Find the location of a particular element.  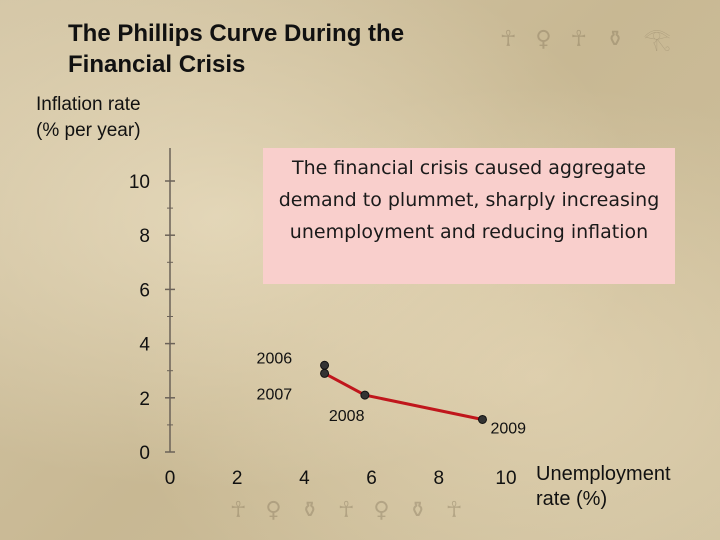

x-tick-label: 2 is located at coordinates (237, 478).